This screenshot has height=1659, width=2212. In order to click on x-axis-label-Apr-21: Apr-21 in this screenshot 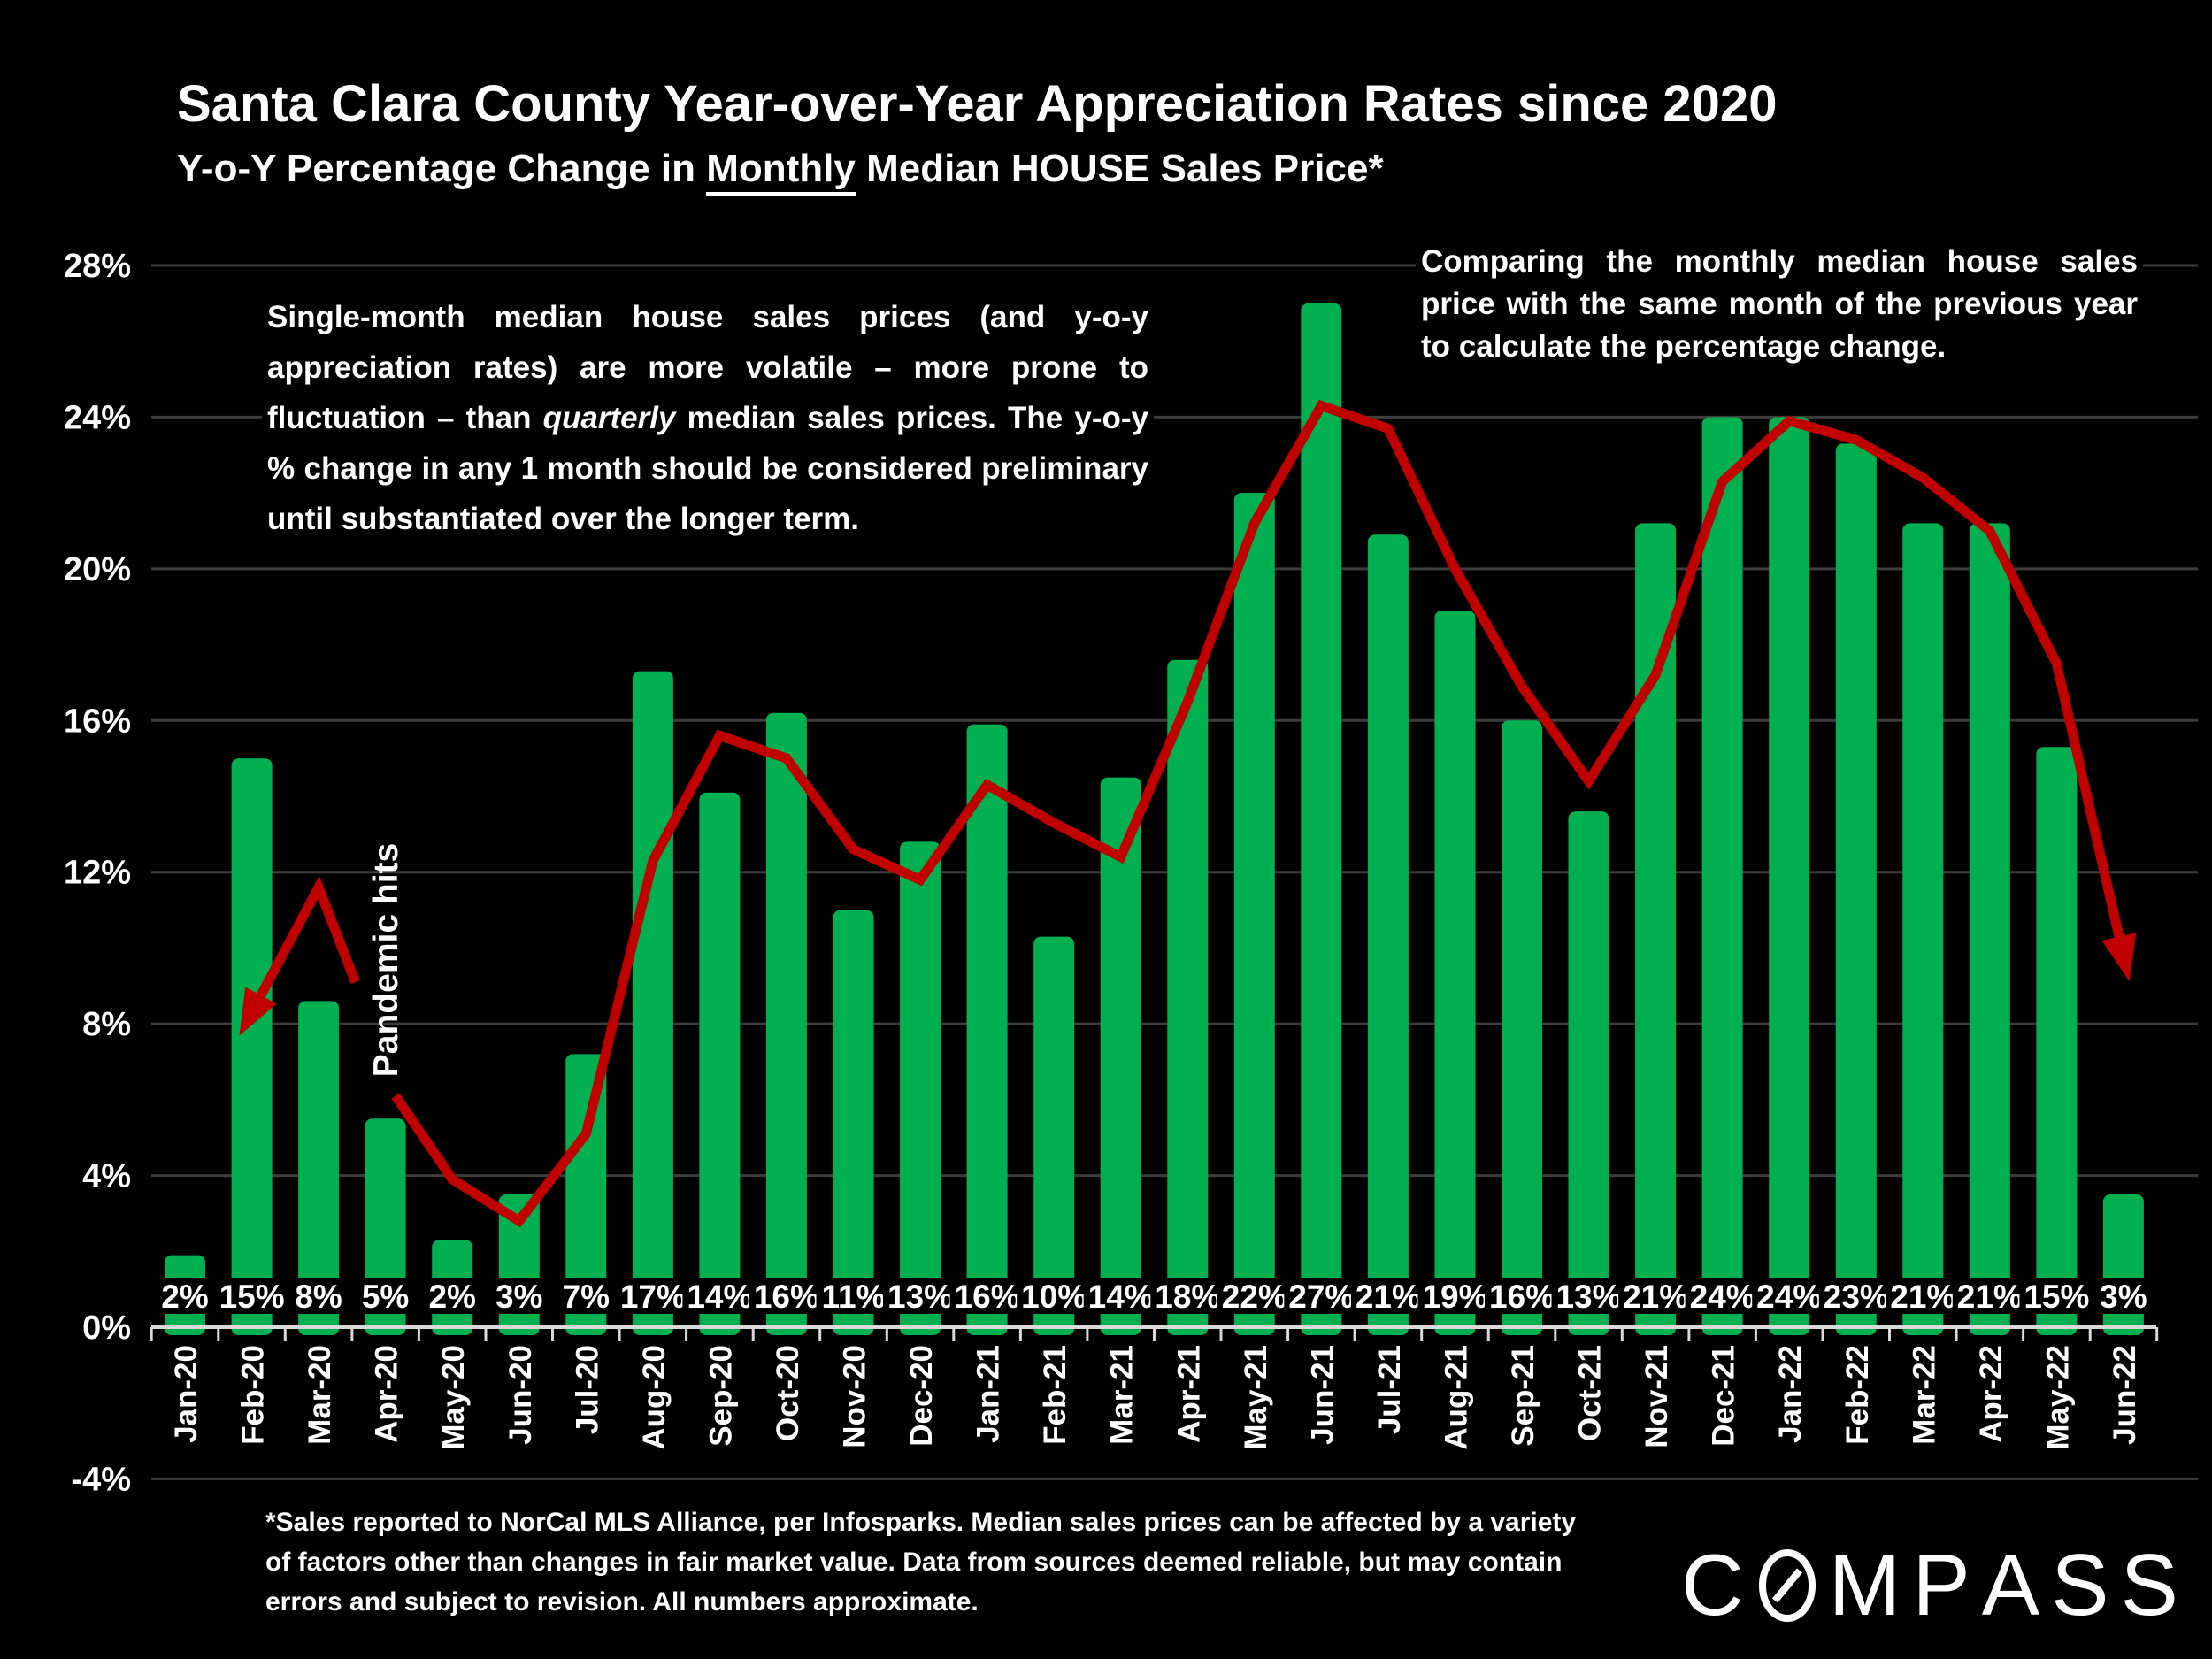, I will do `click(1188, 1394)`.